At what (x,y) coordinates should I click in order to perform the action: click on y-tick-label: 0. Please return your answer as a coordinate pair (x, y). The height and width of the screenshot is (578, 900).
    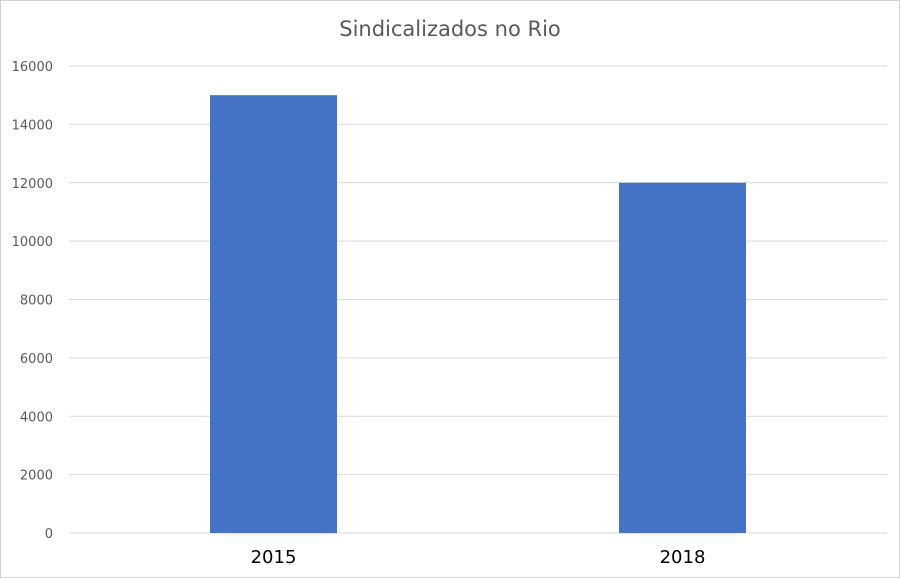
    Looking at the image, I should click on (49, 534).